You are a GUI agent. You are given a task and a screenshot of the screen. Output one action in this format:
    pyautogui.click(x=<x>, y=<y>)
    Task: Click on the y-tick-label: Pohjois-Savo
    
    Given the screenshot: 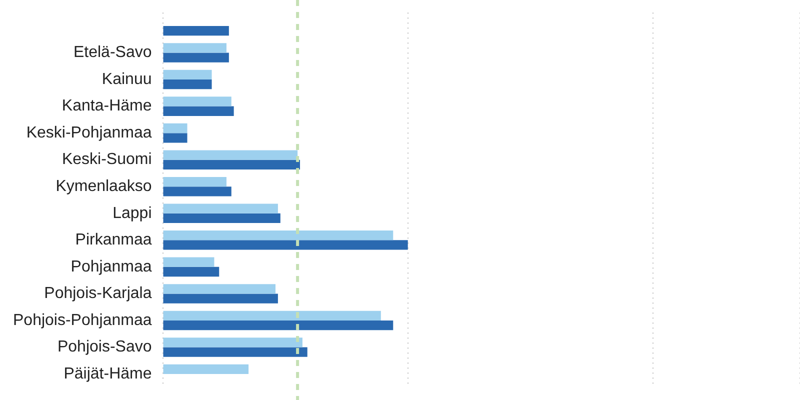 What is the action you would take?
    pyautogui.click(x=104, y=347)
    